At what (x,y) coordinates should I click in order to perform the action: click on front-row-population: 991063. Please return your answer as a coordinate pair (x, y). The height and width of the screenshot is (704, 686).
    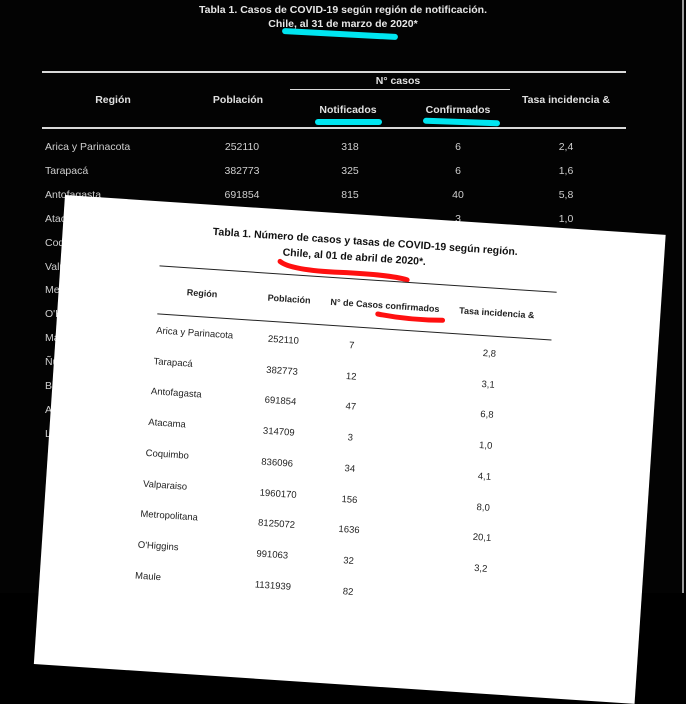
    Looking at the image, I should click on (272, 555).